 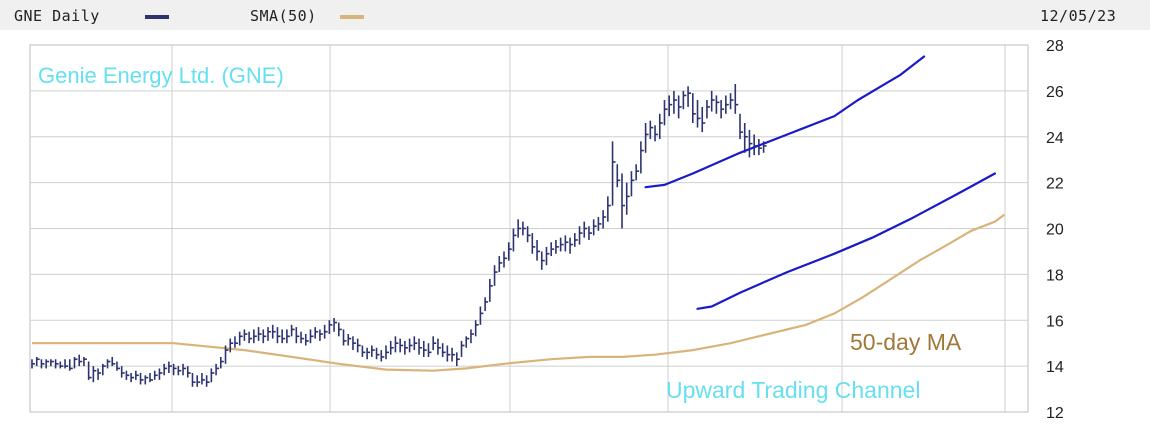 What do you see at coordinates (1055, 321) in the screenshot?
I see `y-tick-label: 16` at bounding box center [1055, 321].